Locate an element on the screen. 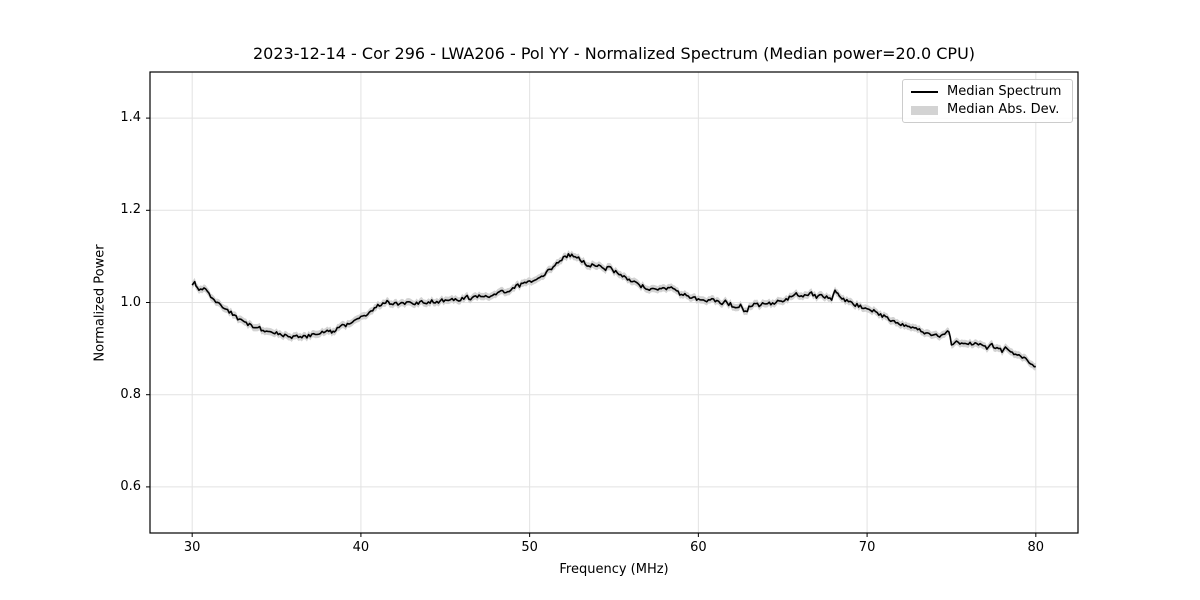  y-tick-label: 1.0 is located at coordinates (130, 302).